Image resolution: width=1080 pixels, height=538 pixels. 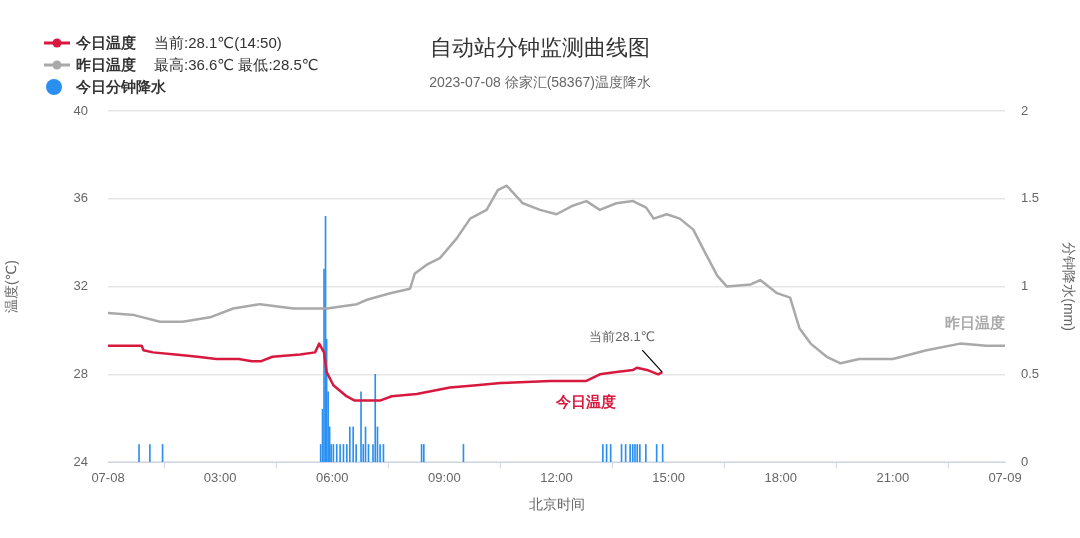 What do you see at coordinates (11, 287) in the screenshot?
I see `y-axis-title: 温度(℃)` at bounding box center [11, 287].